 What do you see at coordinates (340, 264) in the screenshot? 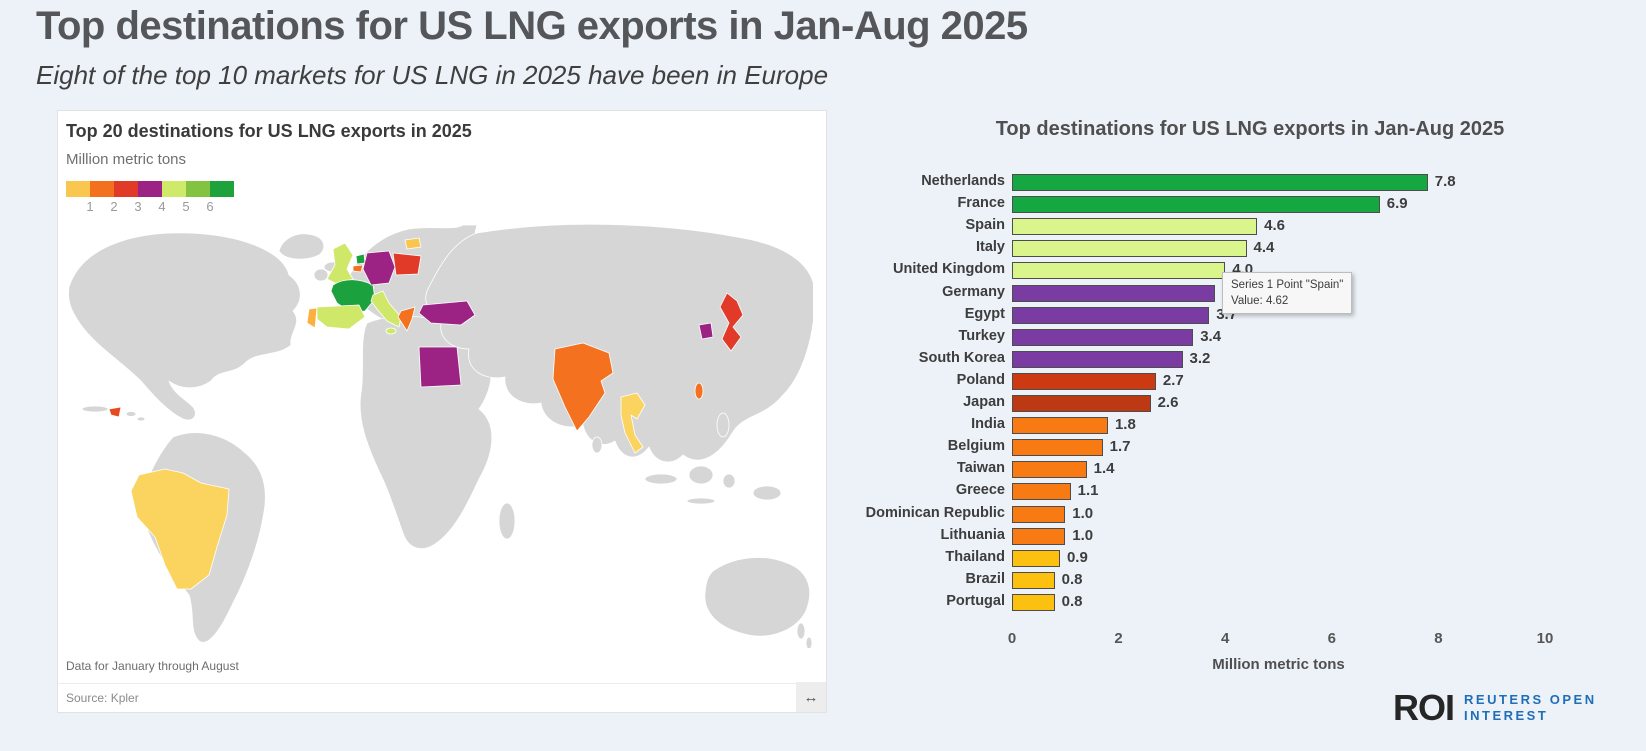
I see `map-country-uk` at bounding box center [340, 264].